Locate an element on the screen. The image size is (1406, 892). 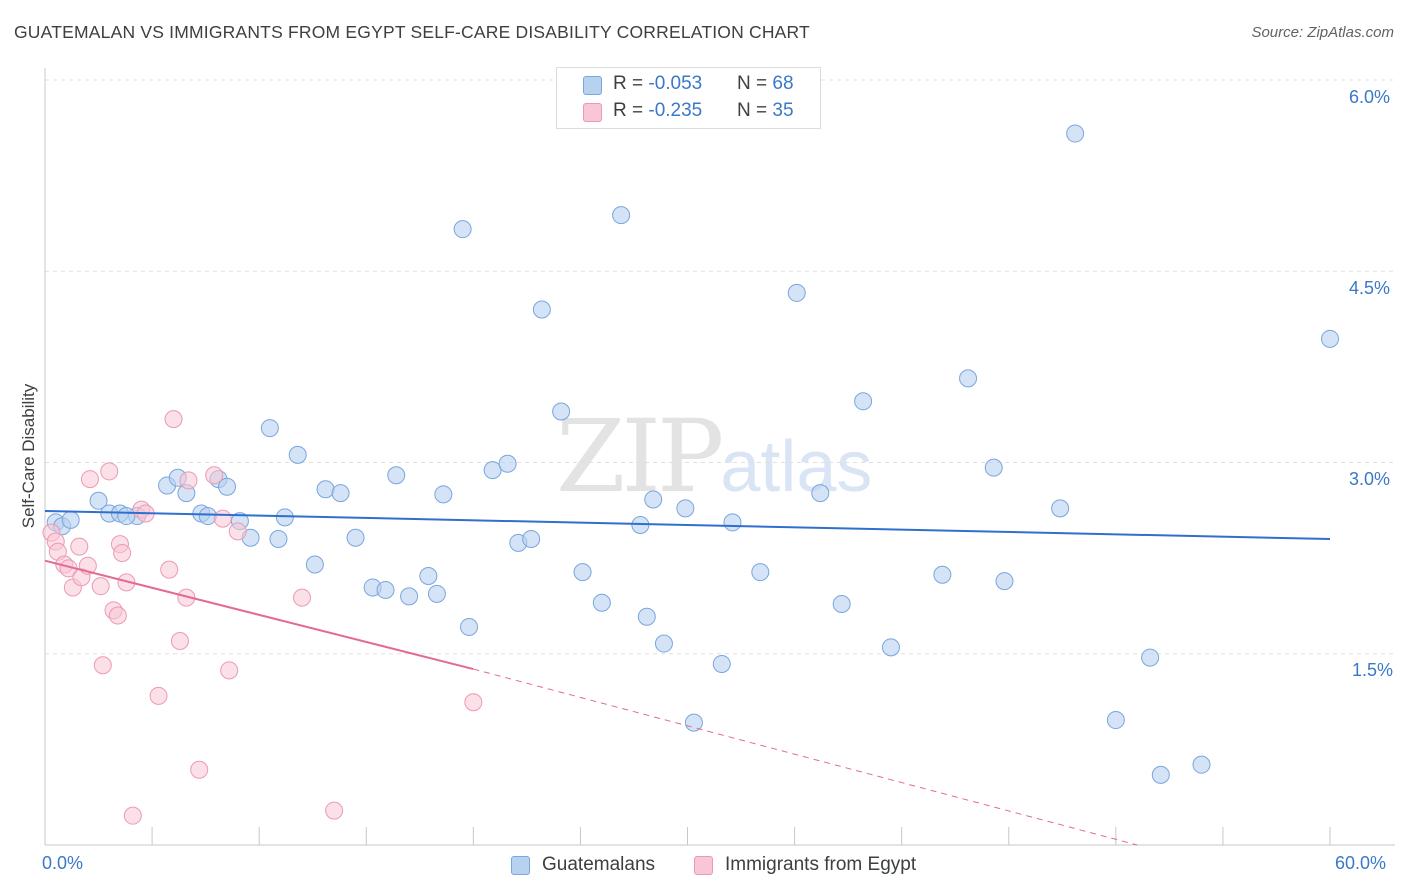
r-value: -0.053 is located at coordinates (675, 83).